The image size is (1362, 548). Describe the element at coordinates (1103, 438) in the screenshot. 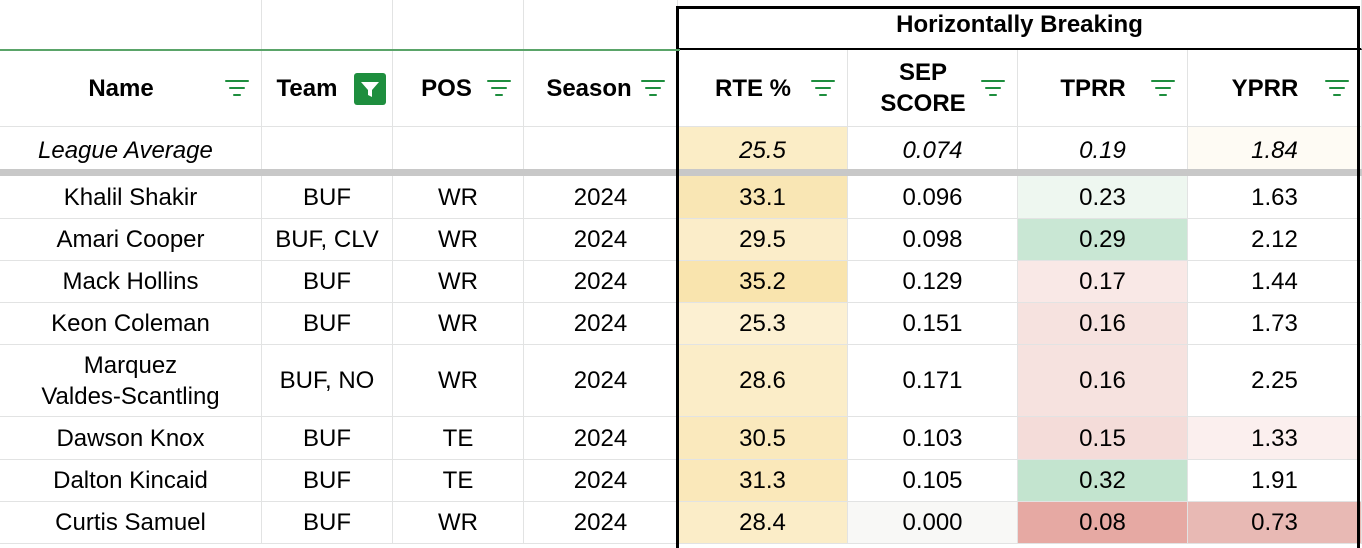

I see `cell-tprr: 0.15` at that location.